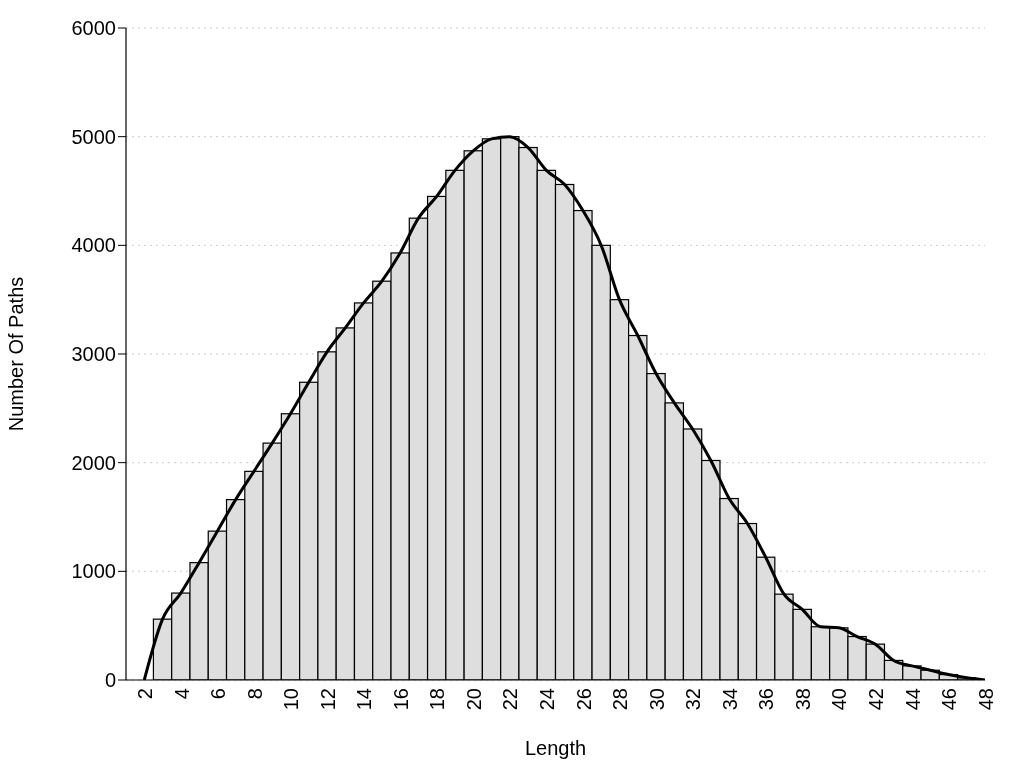 The image size is (1024, 768). What do you see at coordinates (547, 699) in the screenshot?
I see `x-tick-label: 24` at bounding box center [547, 699].